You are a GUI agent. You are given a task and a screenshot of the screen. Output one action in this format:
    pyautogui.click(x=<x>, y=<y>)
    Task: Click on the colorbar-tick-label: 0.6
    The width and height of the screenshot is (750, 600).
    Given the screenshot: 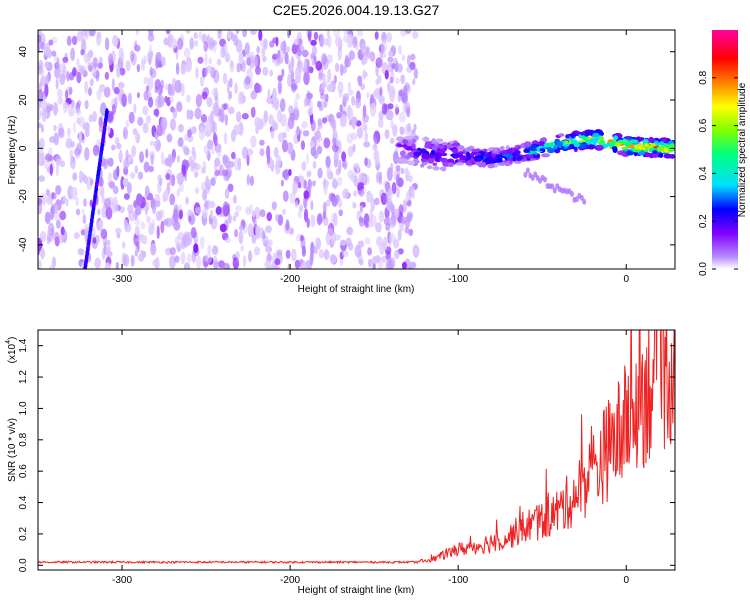 What is the action you would take?
    pyautogui.click(x=703, y=125)
    